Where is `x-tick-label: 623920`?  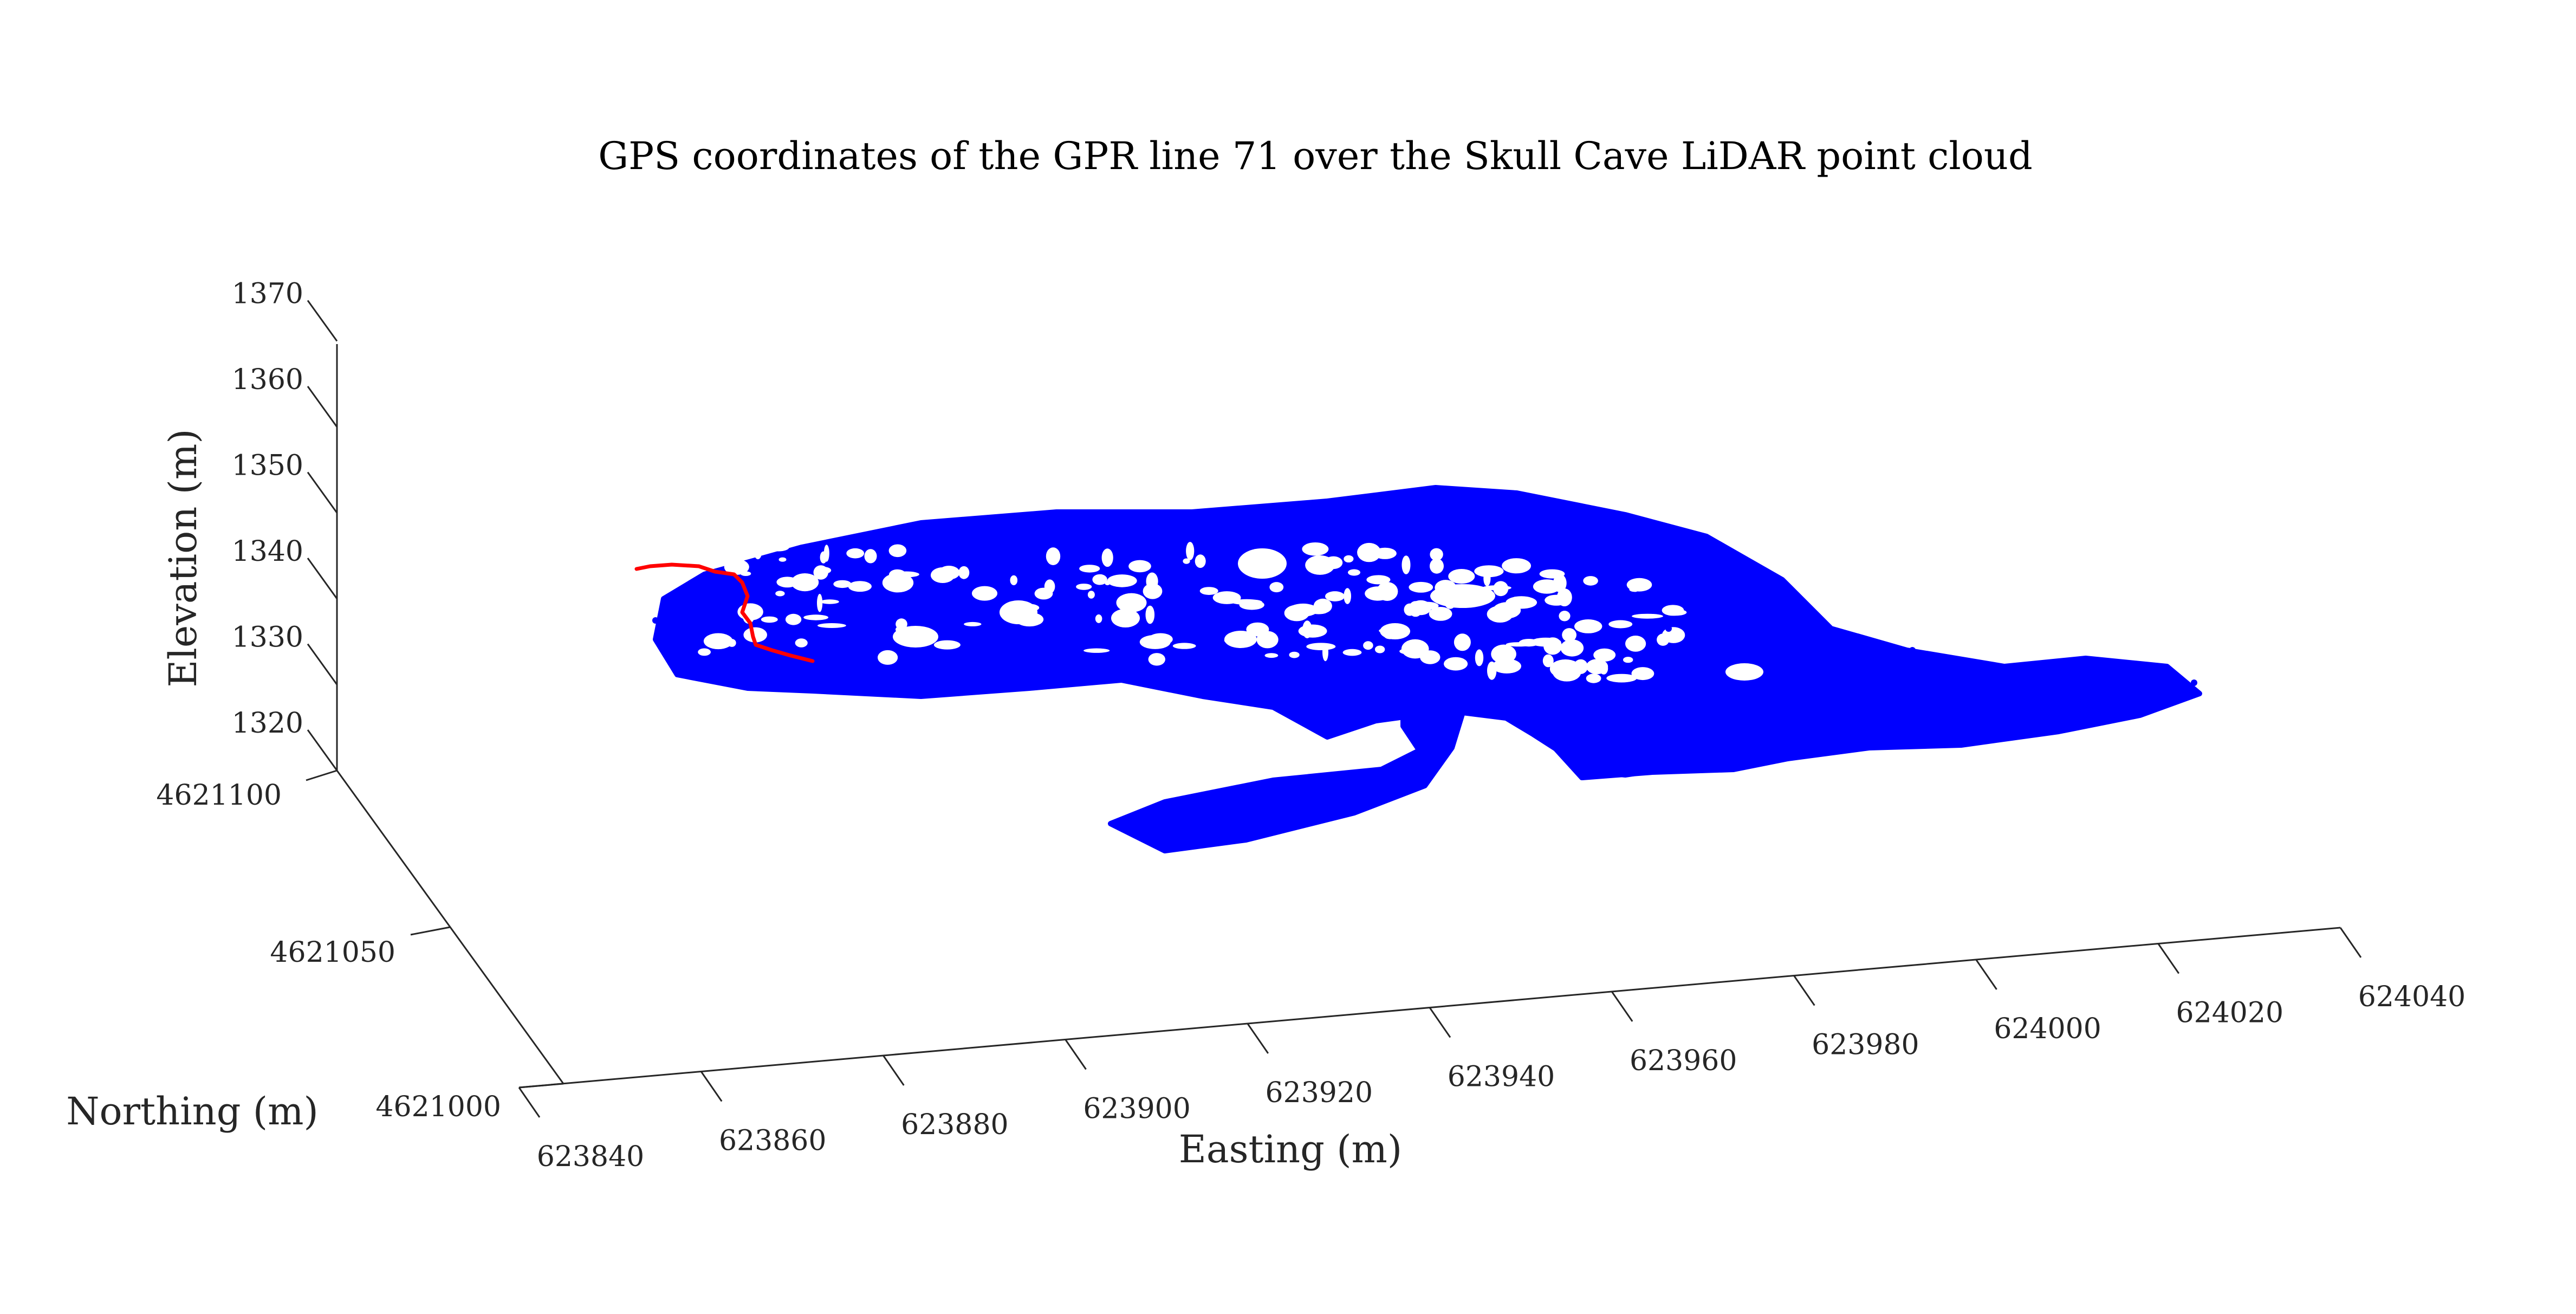
x-tick-label: 623920 is located at coordinates (1319, 1093).